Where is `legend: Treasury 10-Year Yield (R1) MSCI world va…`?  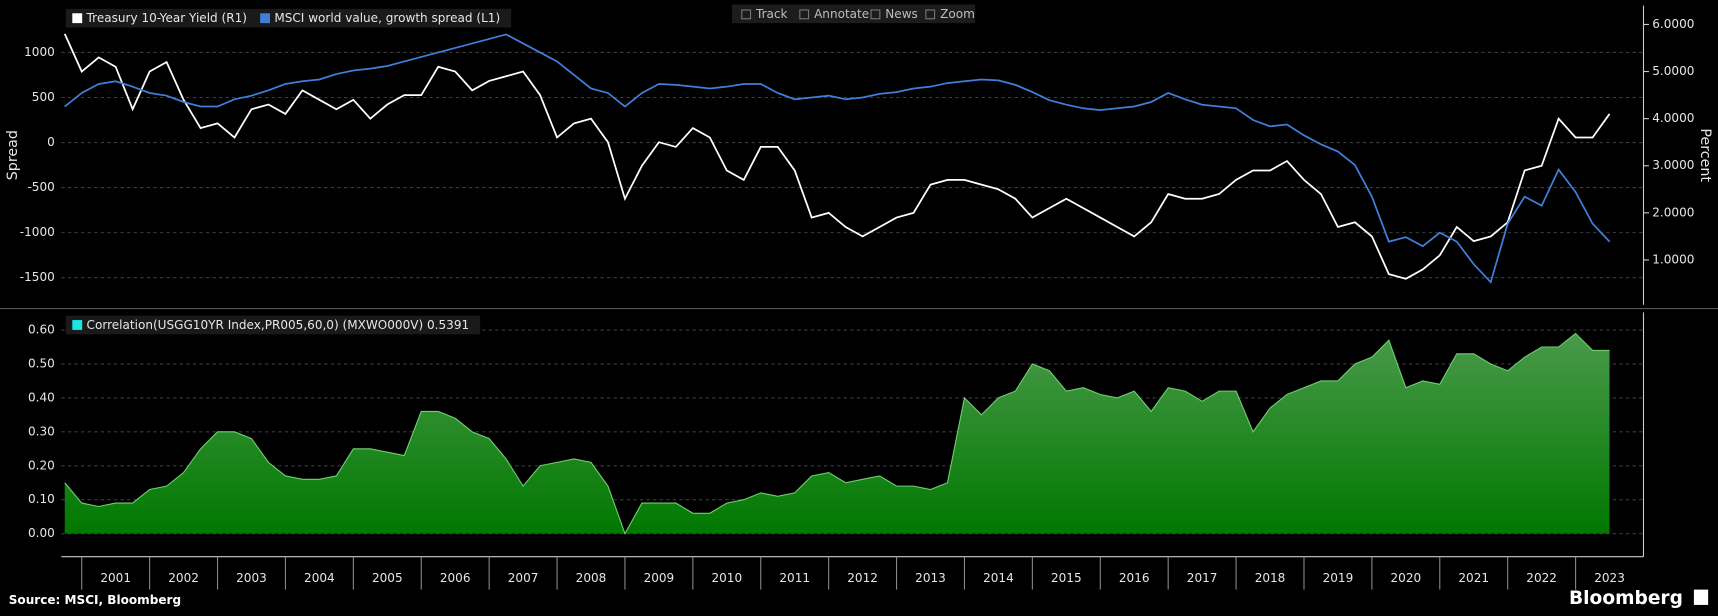 legend: Treasury 10-Year Yield (R1) MSCI world va… is located at coordinates (288, 18).